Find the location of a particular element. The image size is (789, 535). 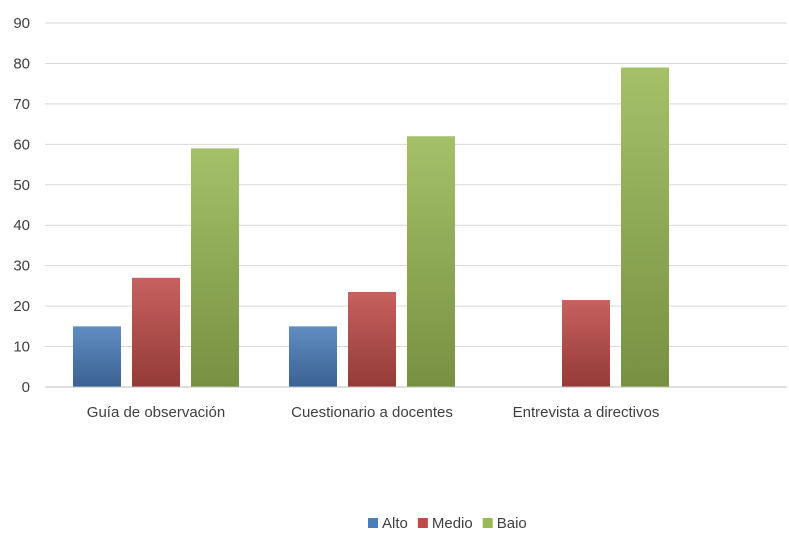

y-tick-label-50: 50 is located at coordinates (21, 185).